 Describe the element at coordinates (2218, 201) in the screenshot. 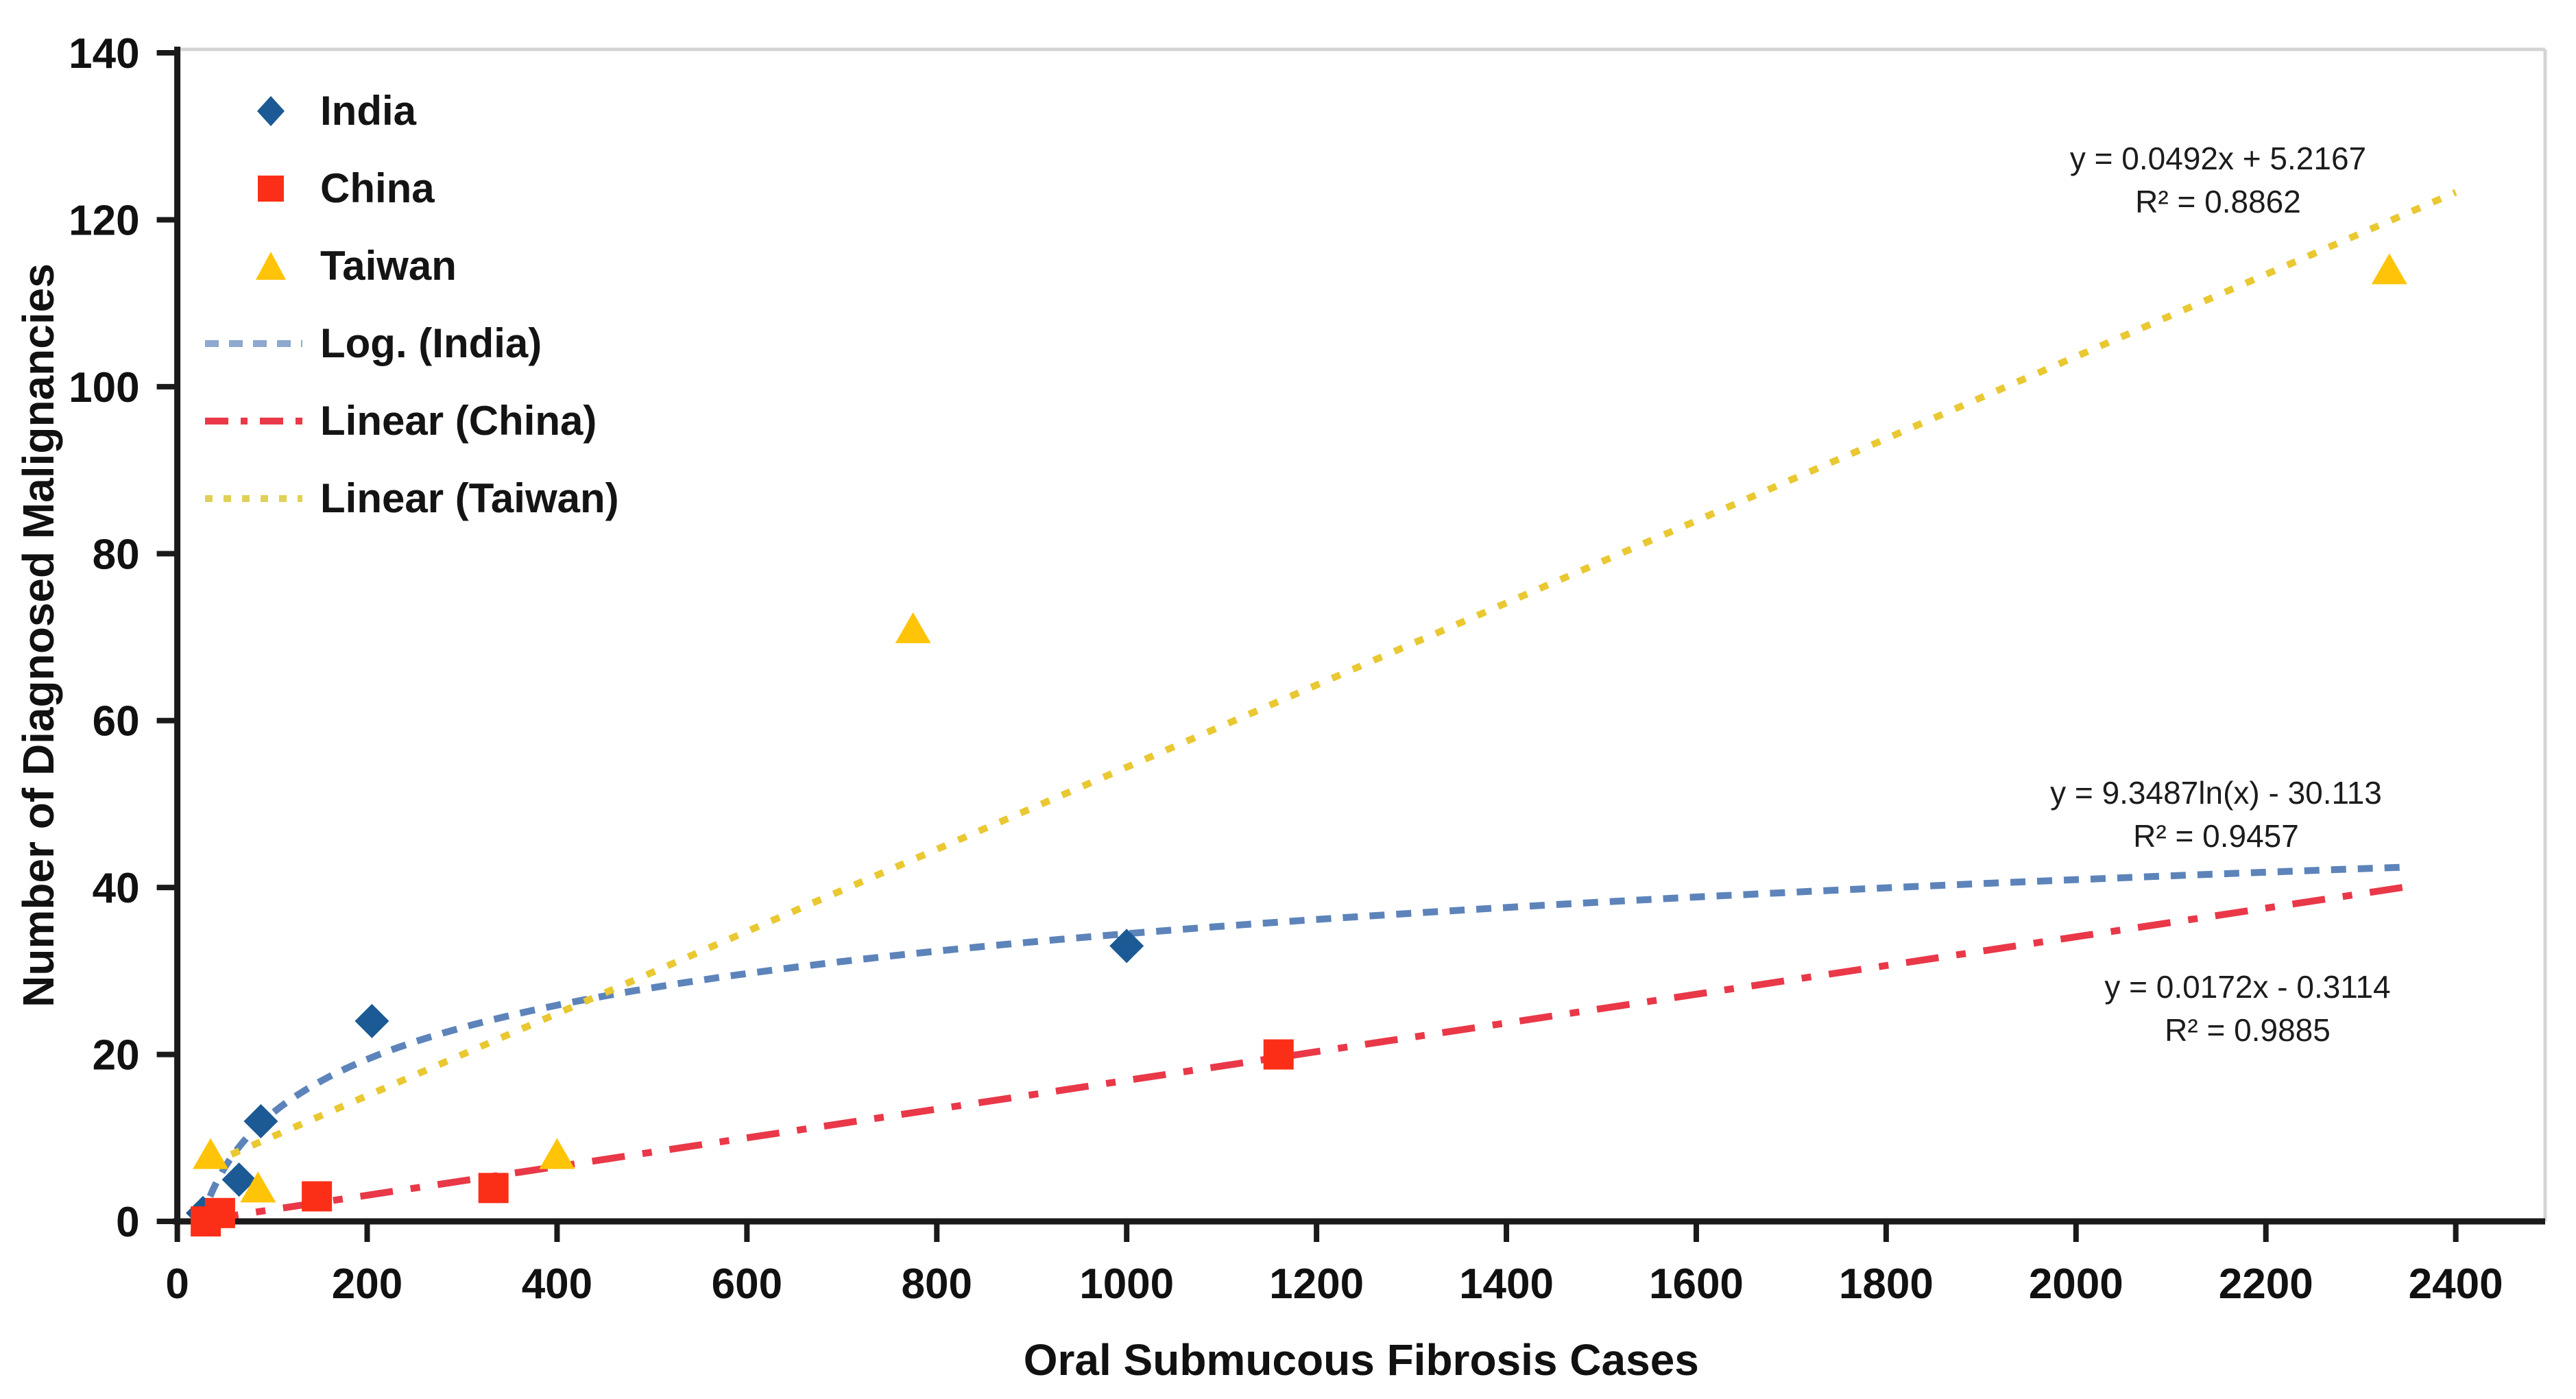

I see `r-squared-text: R² = 0.8862` at that location.